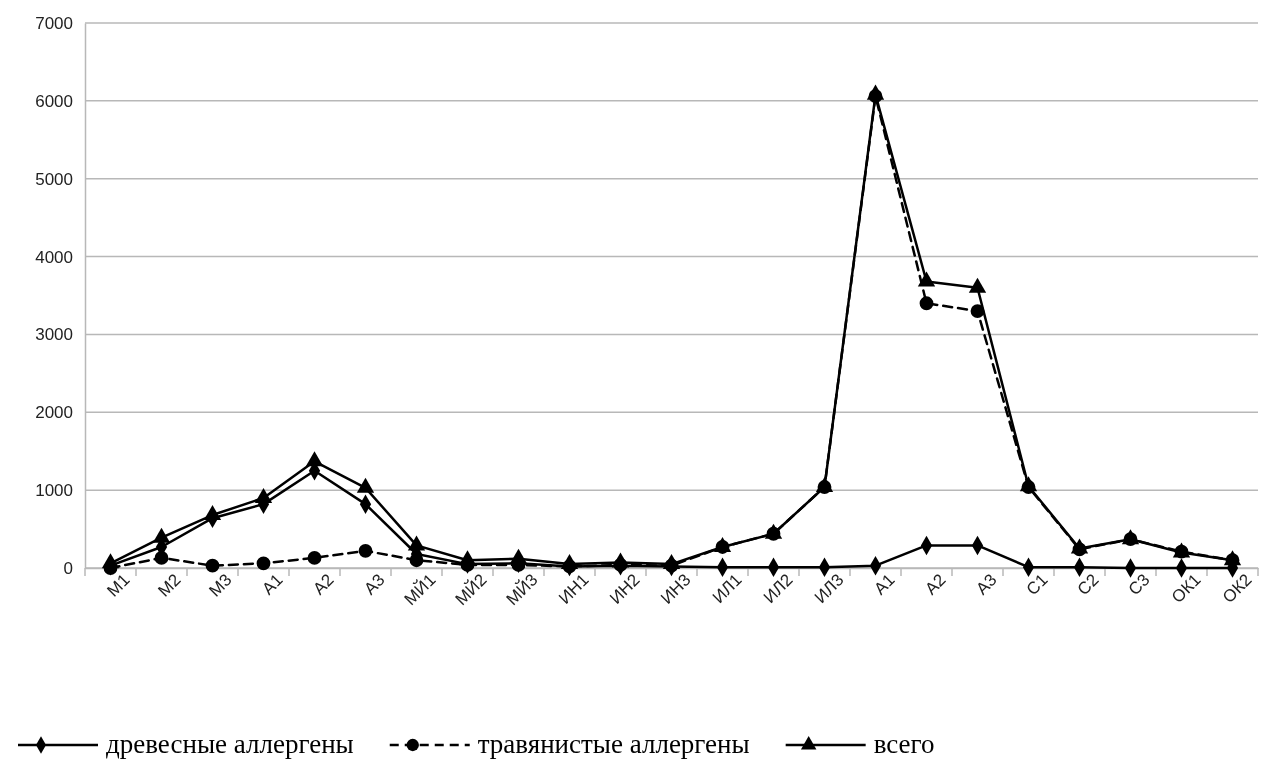 The height and width of the screenshot is (774, 1261). I want to click on y-tick-label: 5000, so click(54, 179).